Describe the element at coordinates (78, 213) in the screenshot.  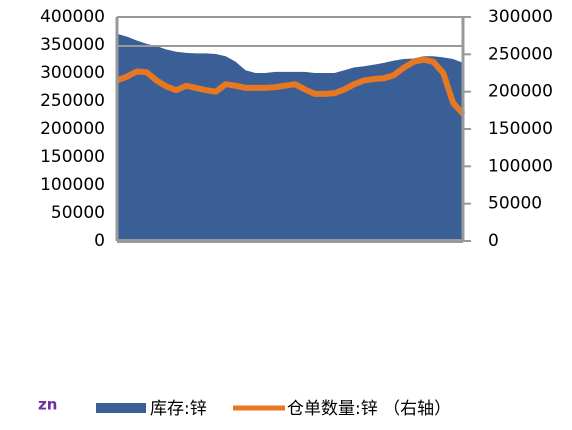
I see `y-tick-label: 50000` at that location.